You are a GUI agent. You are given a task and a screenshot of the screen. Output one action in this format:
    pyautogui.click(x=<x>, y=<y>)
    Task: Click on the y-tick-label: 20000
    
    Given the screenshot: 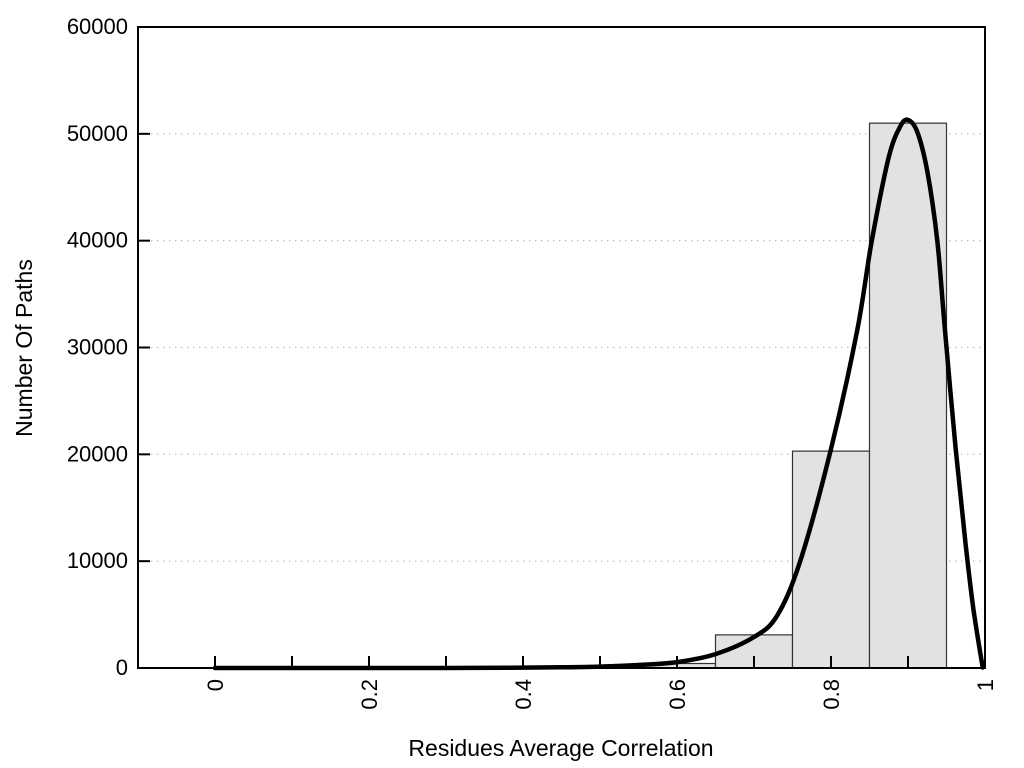 What is the action you would take?
    pyautogui.click(x=97, y=453)
    